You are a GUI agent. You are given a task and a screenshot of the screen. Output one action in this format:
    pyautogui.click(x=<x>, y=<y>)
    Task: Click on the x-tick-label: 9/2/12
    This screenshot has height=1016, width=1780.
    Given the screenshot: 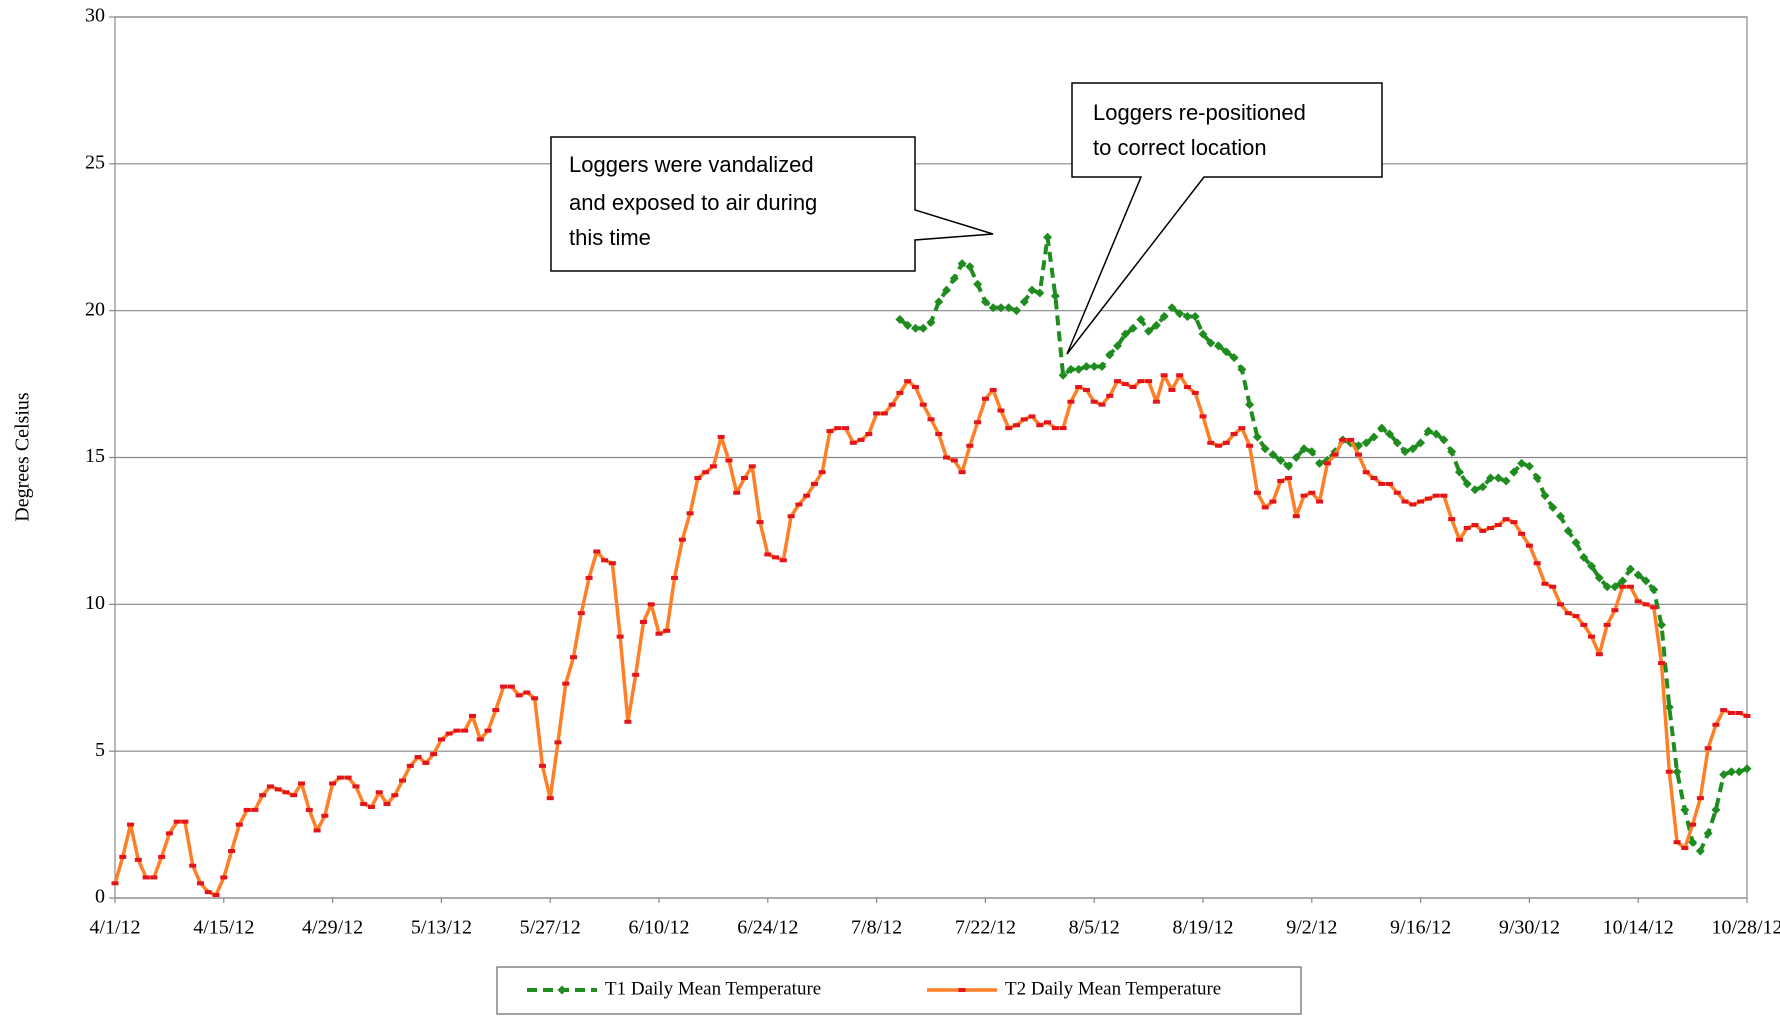 What is the action you would take?
    pyautogui.click(x=1311, y=928)
    